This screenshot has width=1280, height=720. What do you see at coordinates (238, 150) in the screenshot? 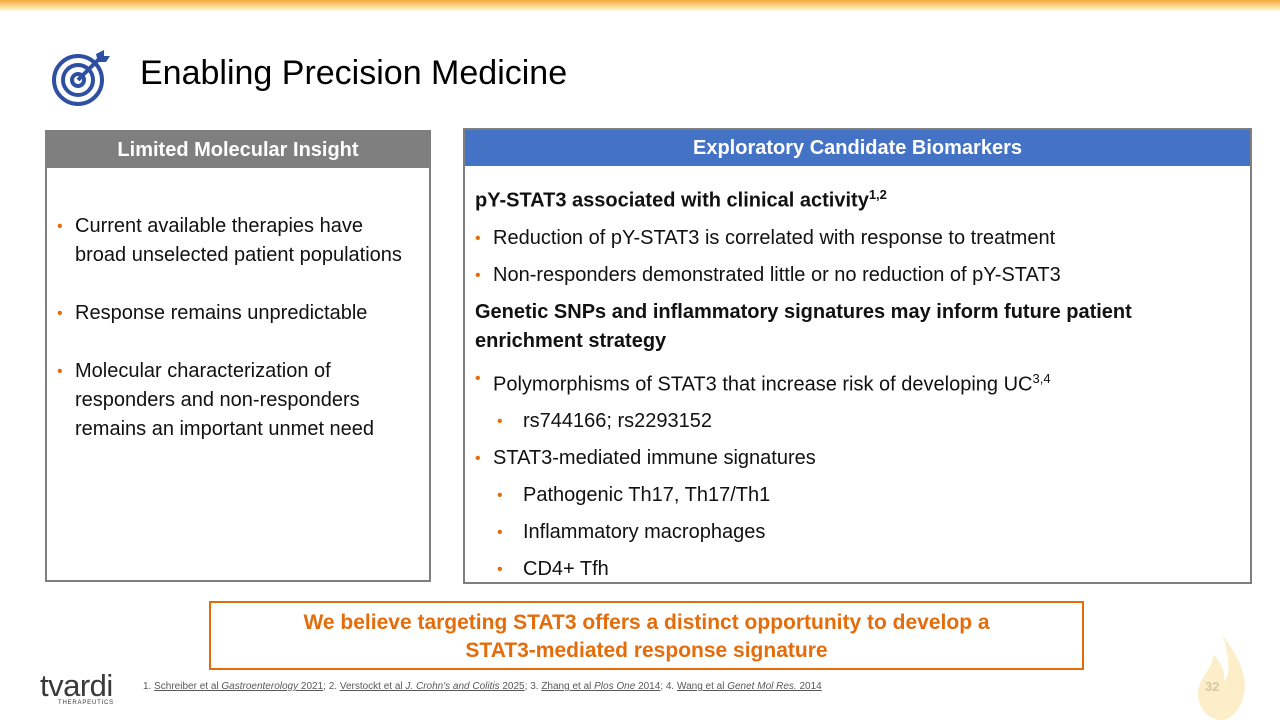
I see `panel-heading: Limited Molecular Insight` at bounding box center [238, 150].